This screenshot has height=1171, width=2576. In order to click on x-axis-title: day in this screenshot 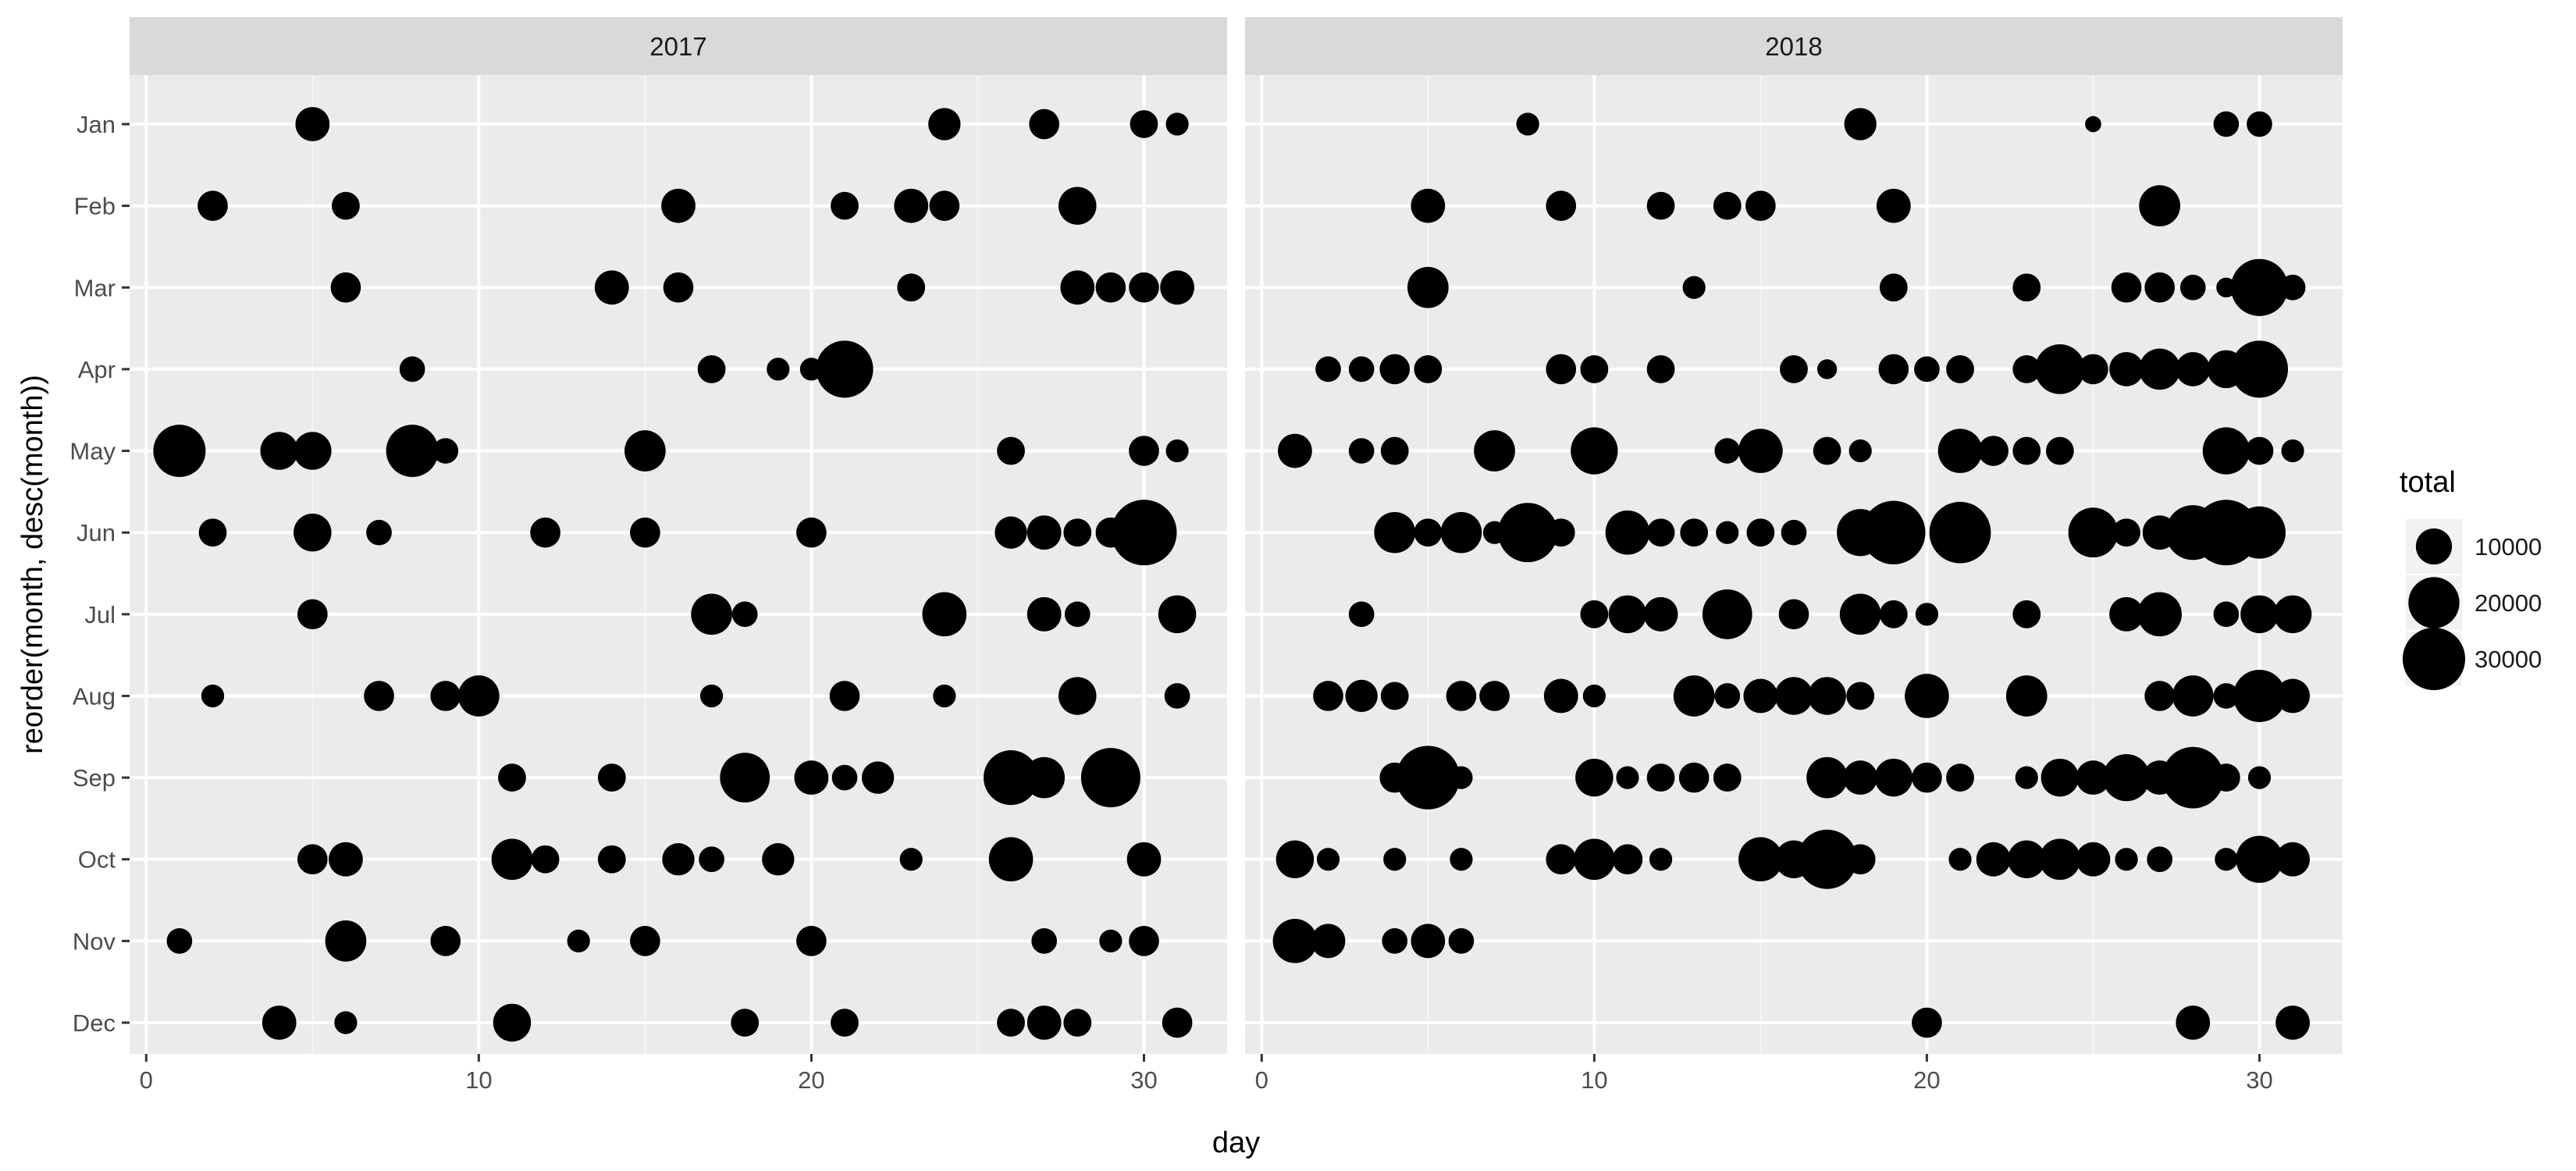, I will do `click(1236, 1143)`.